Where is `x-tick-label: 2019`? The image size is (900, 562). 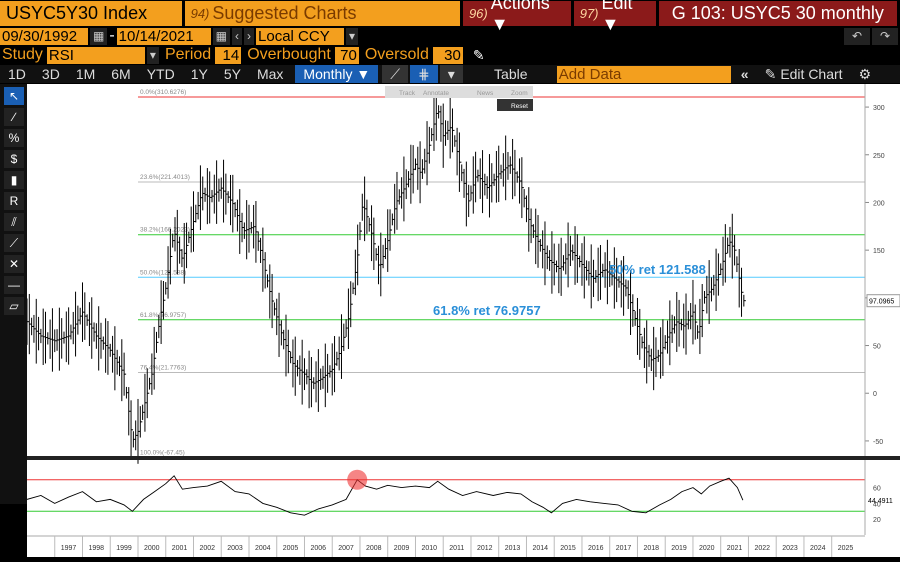
x-tick-label: 2019 is located at coordinates (679, 548).